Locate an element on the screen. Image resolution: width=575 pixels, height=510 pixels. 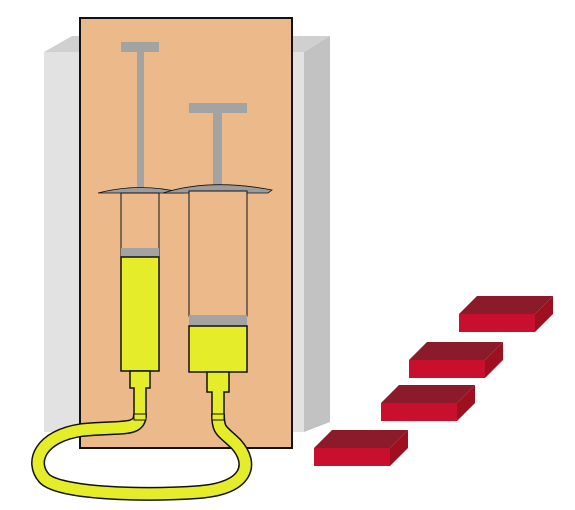
right-plunger-seal is located at coordinates (218, 320).